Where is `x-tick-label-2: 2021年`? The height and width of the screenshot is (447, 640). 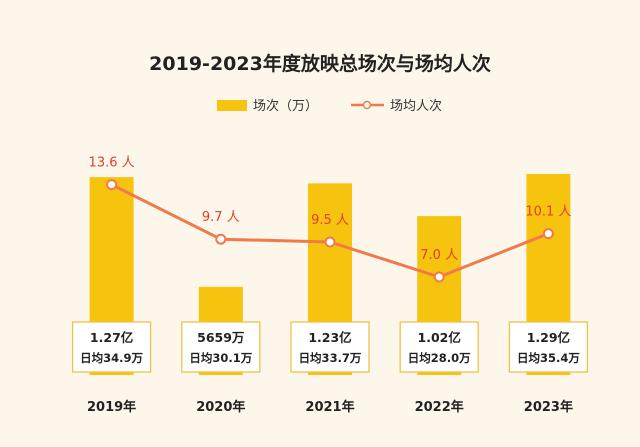
x-tick-label-2: 2021年 is located at coordinates (329, 407).